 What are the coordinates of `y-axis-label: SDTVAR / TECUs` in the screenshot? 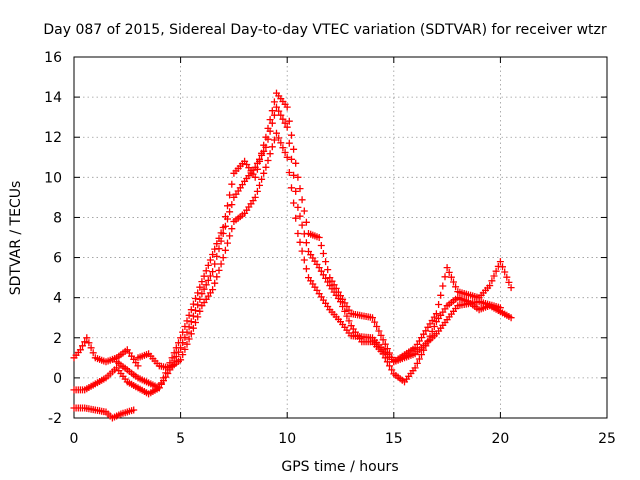 It's located at (16, 238).